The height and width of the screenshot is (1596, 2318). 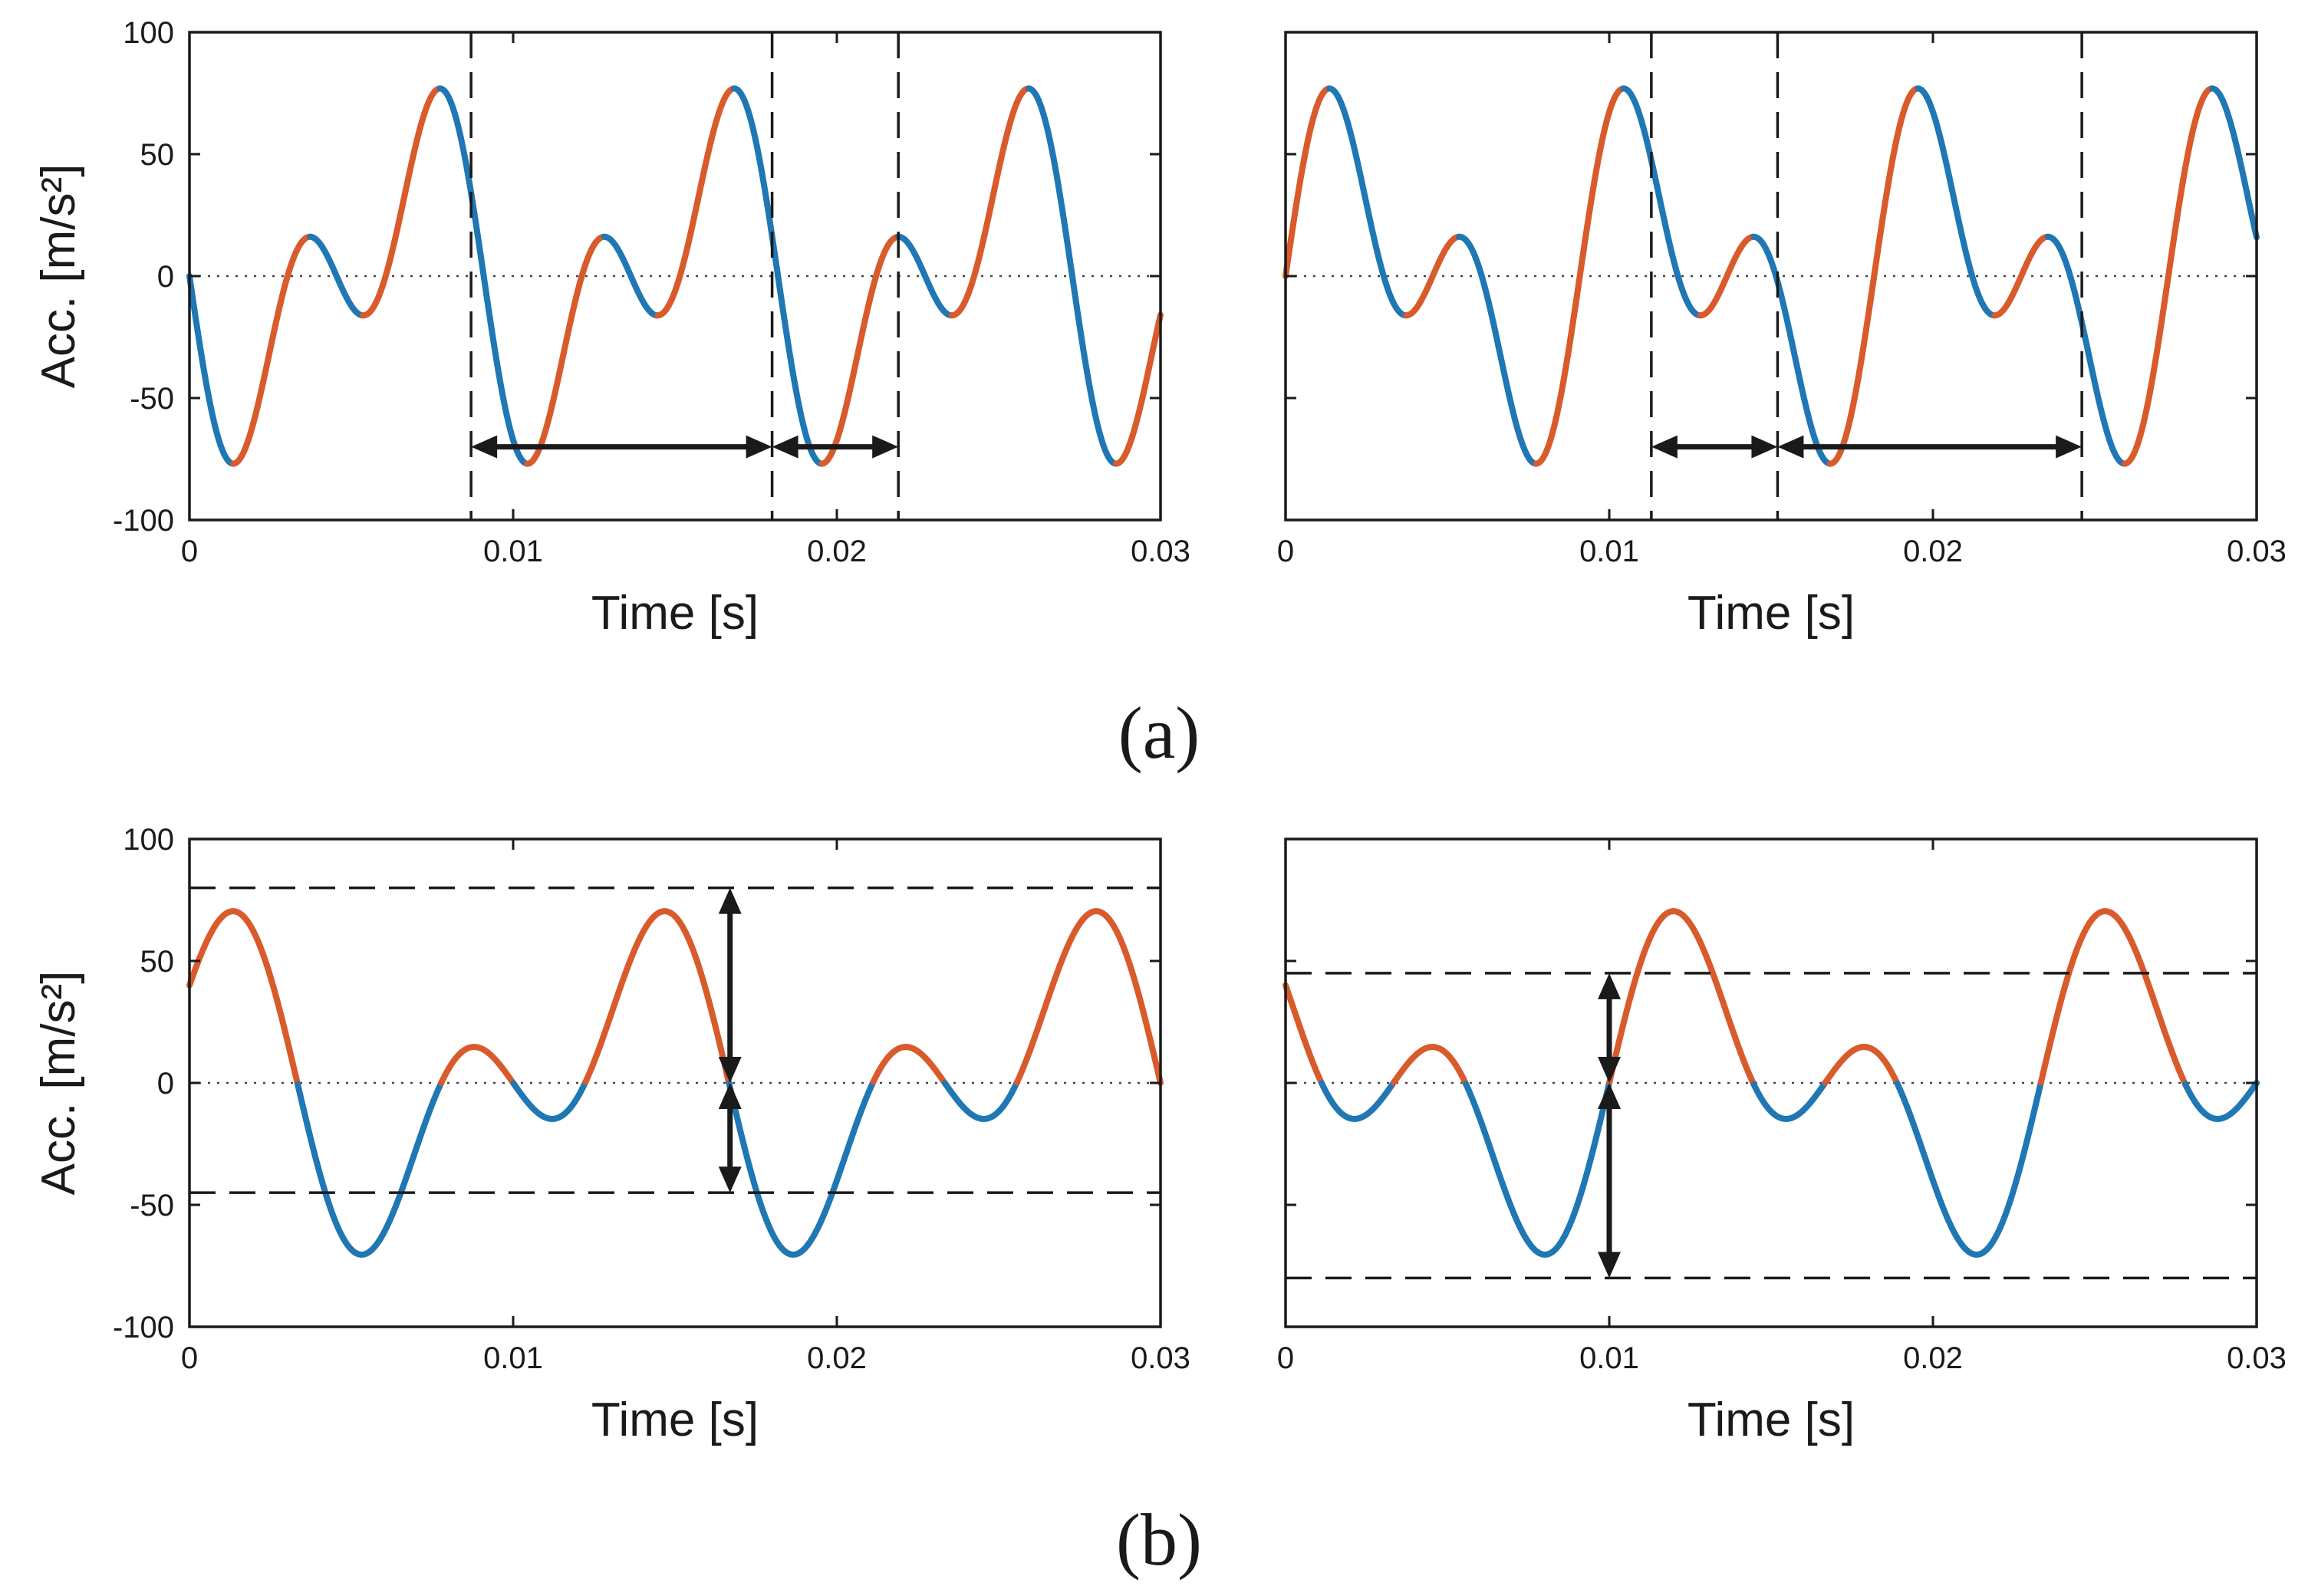 I want to click on panel-label-a: (a), so click(x=1159, y=733).